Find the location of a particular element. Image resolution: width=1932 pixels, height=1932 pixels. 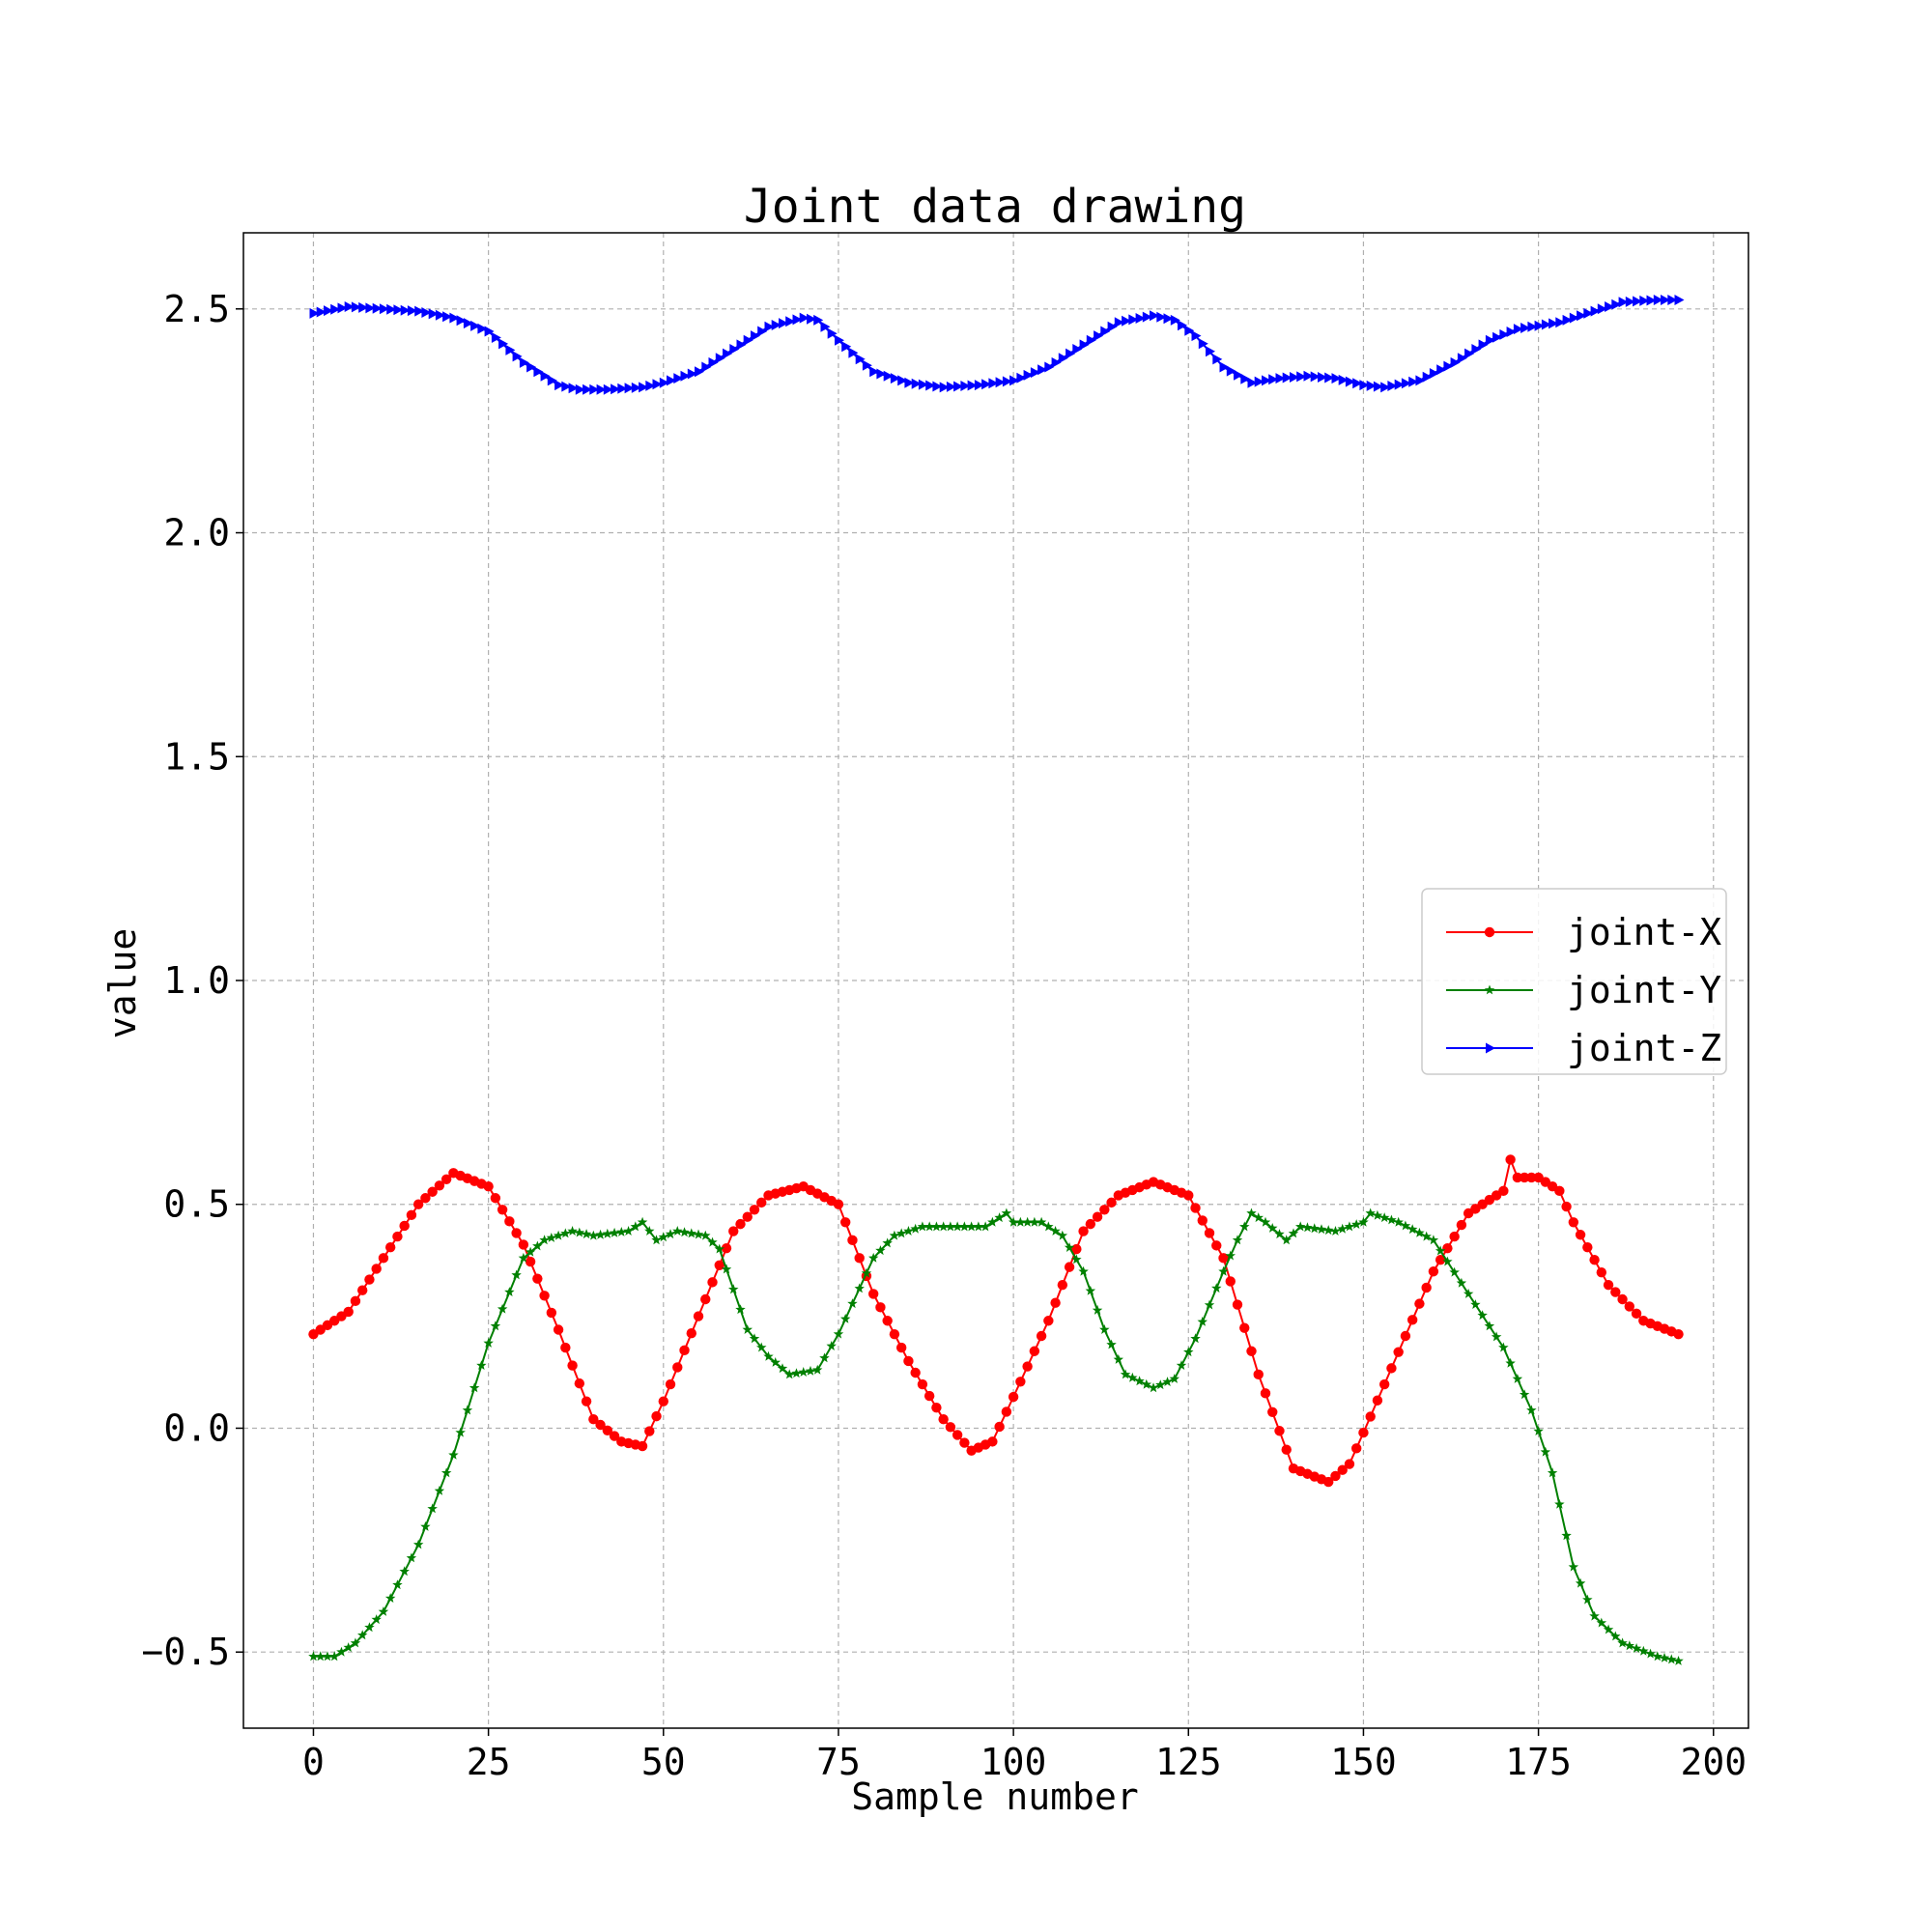

y-tick-label: 0.5 is located at coordinates (196, 1204).